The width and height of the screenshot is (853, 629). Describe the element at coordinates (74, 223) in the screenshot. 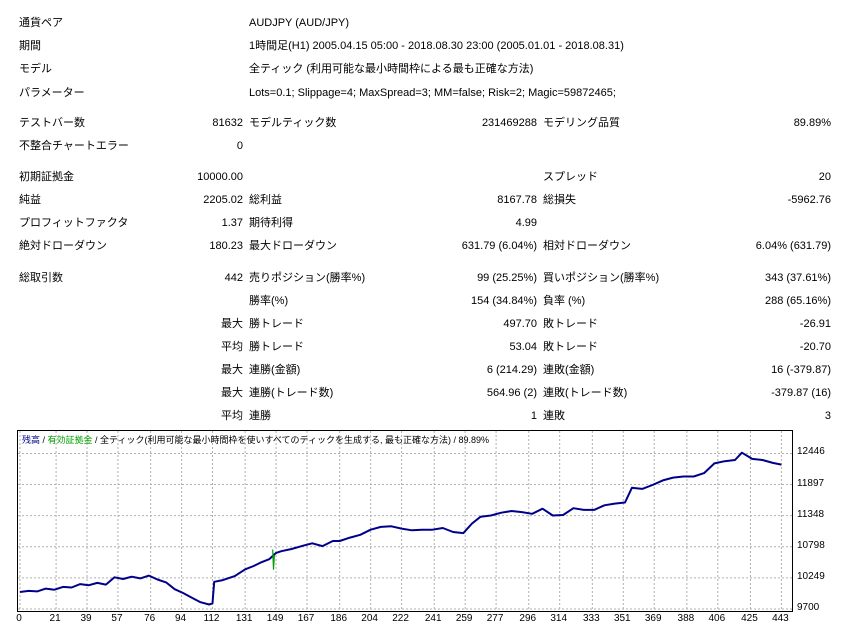

I see `pf-label: プロフィットファクタ` at that location.